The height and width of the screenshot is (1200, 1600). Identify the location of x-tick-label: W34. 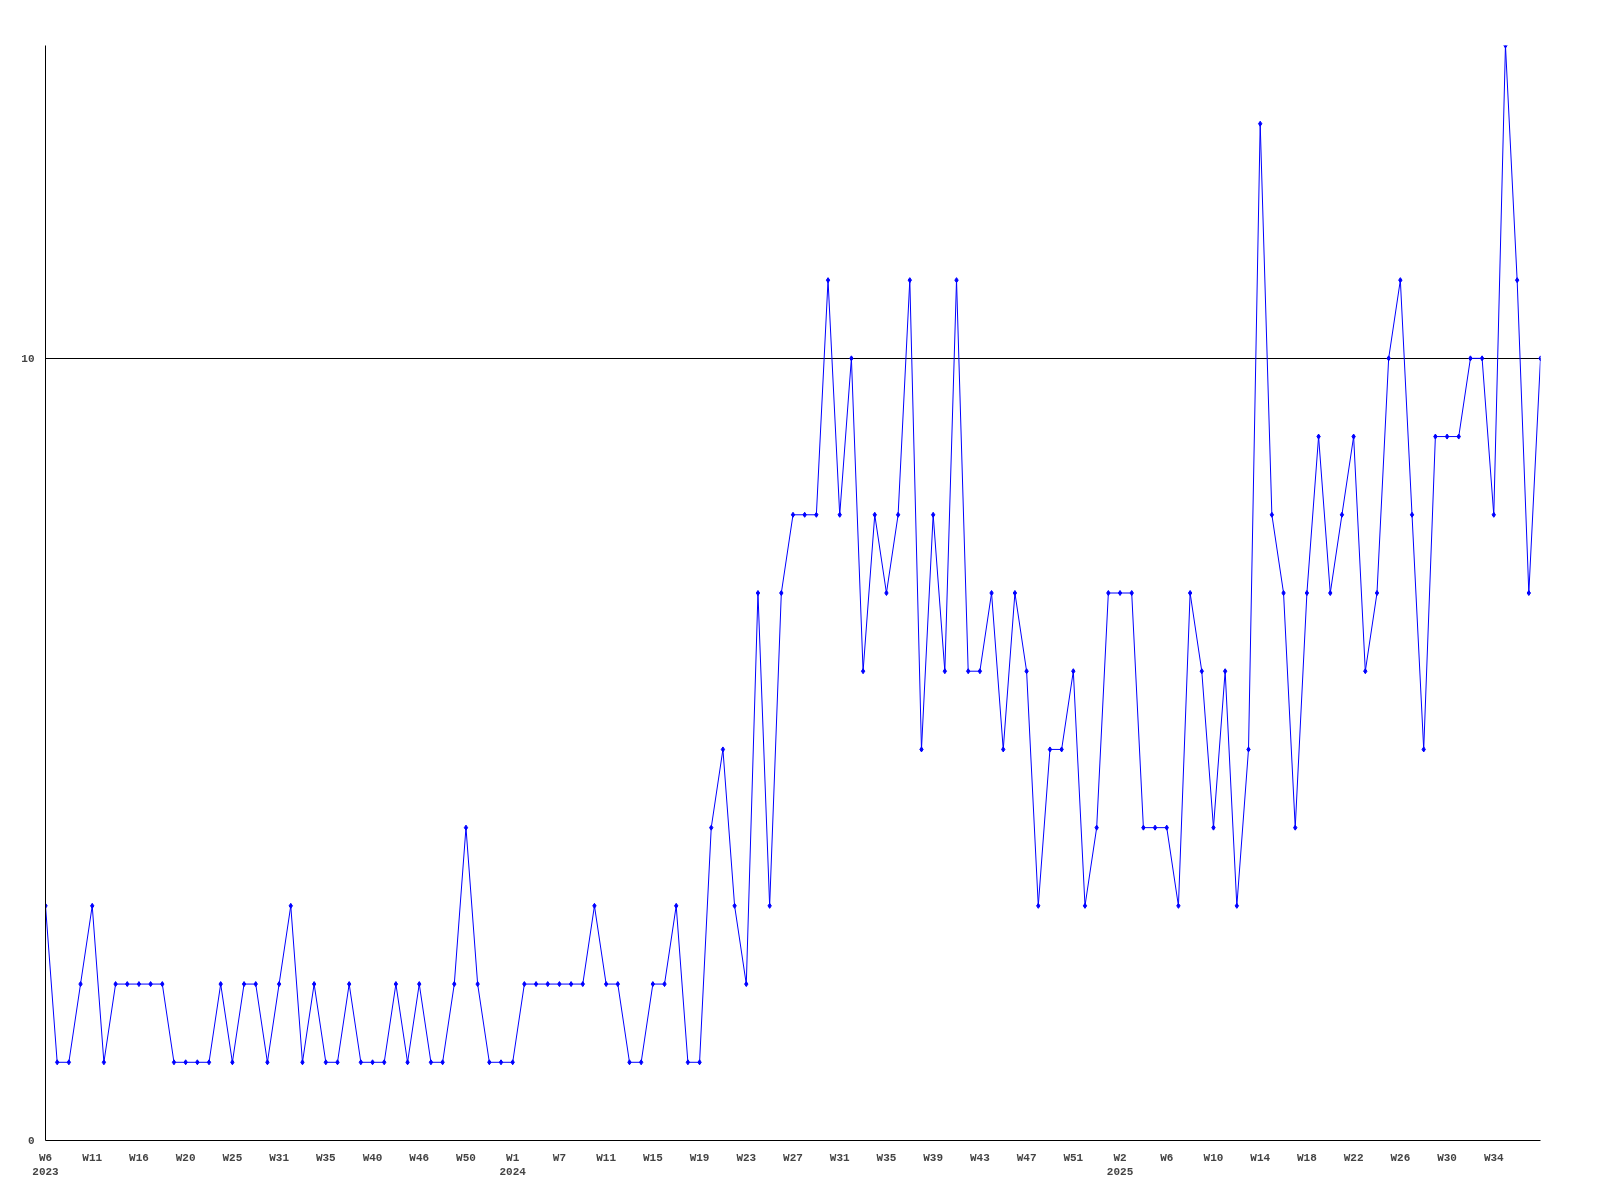
(1494, 1157).